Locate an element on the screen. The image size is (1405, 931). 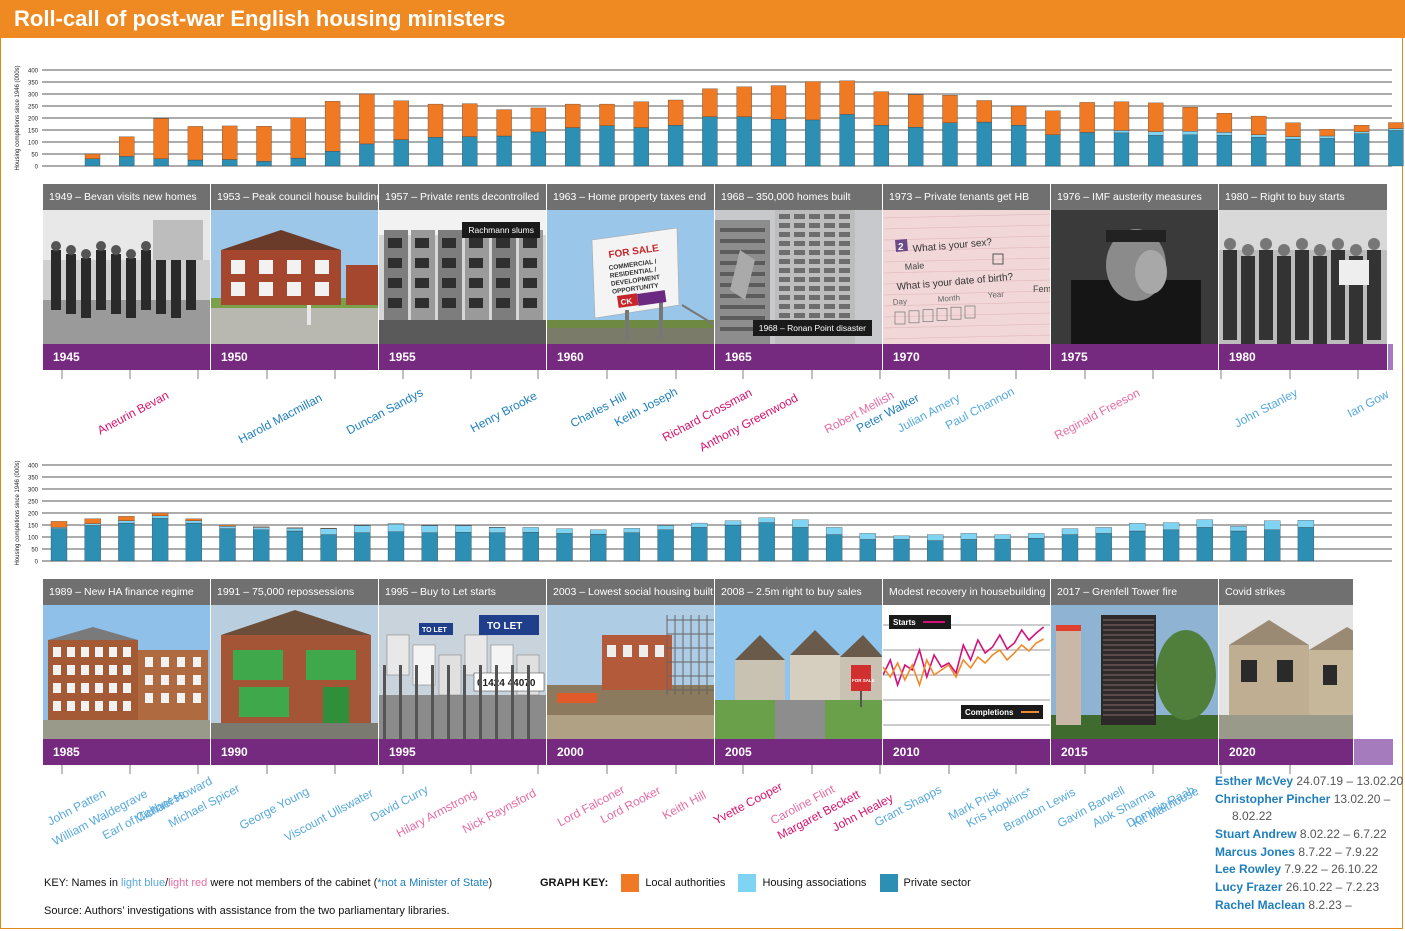
bar-local-authorities-1982 is located at coordinates (1327, 133).